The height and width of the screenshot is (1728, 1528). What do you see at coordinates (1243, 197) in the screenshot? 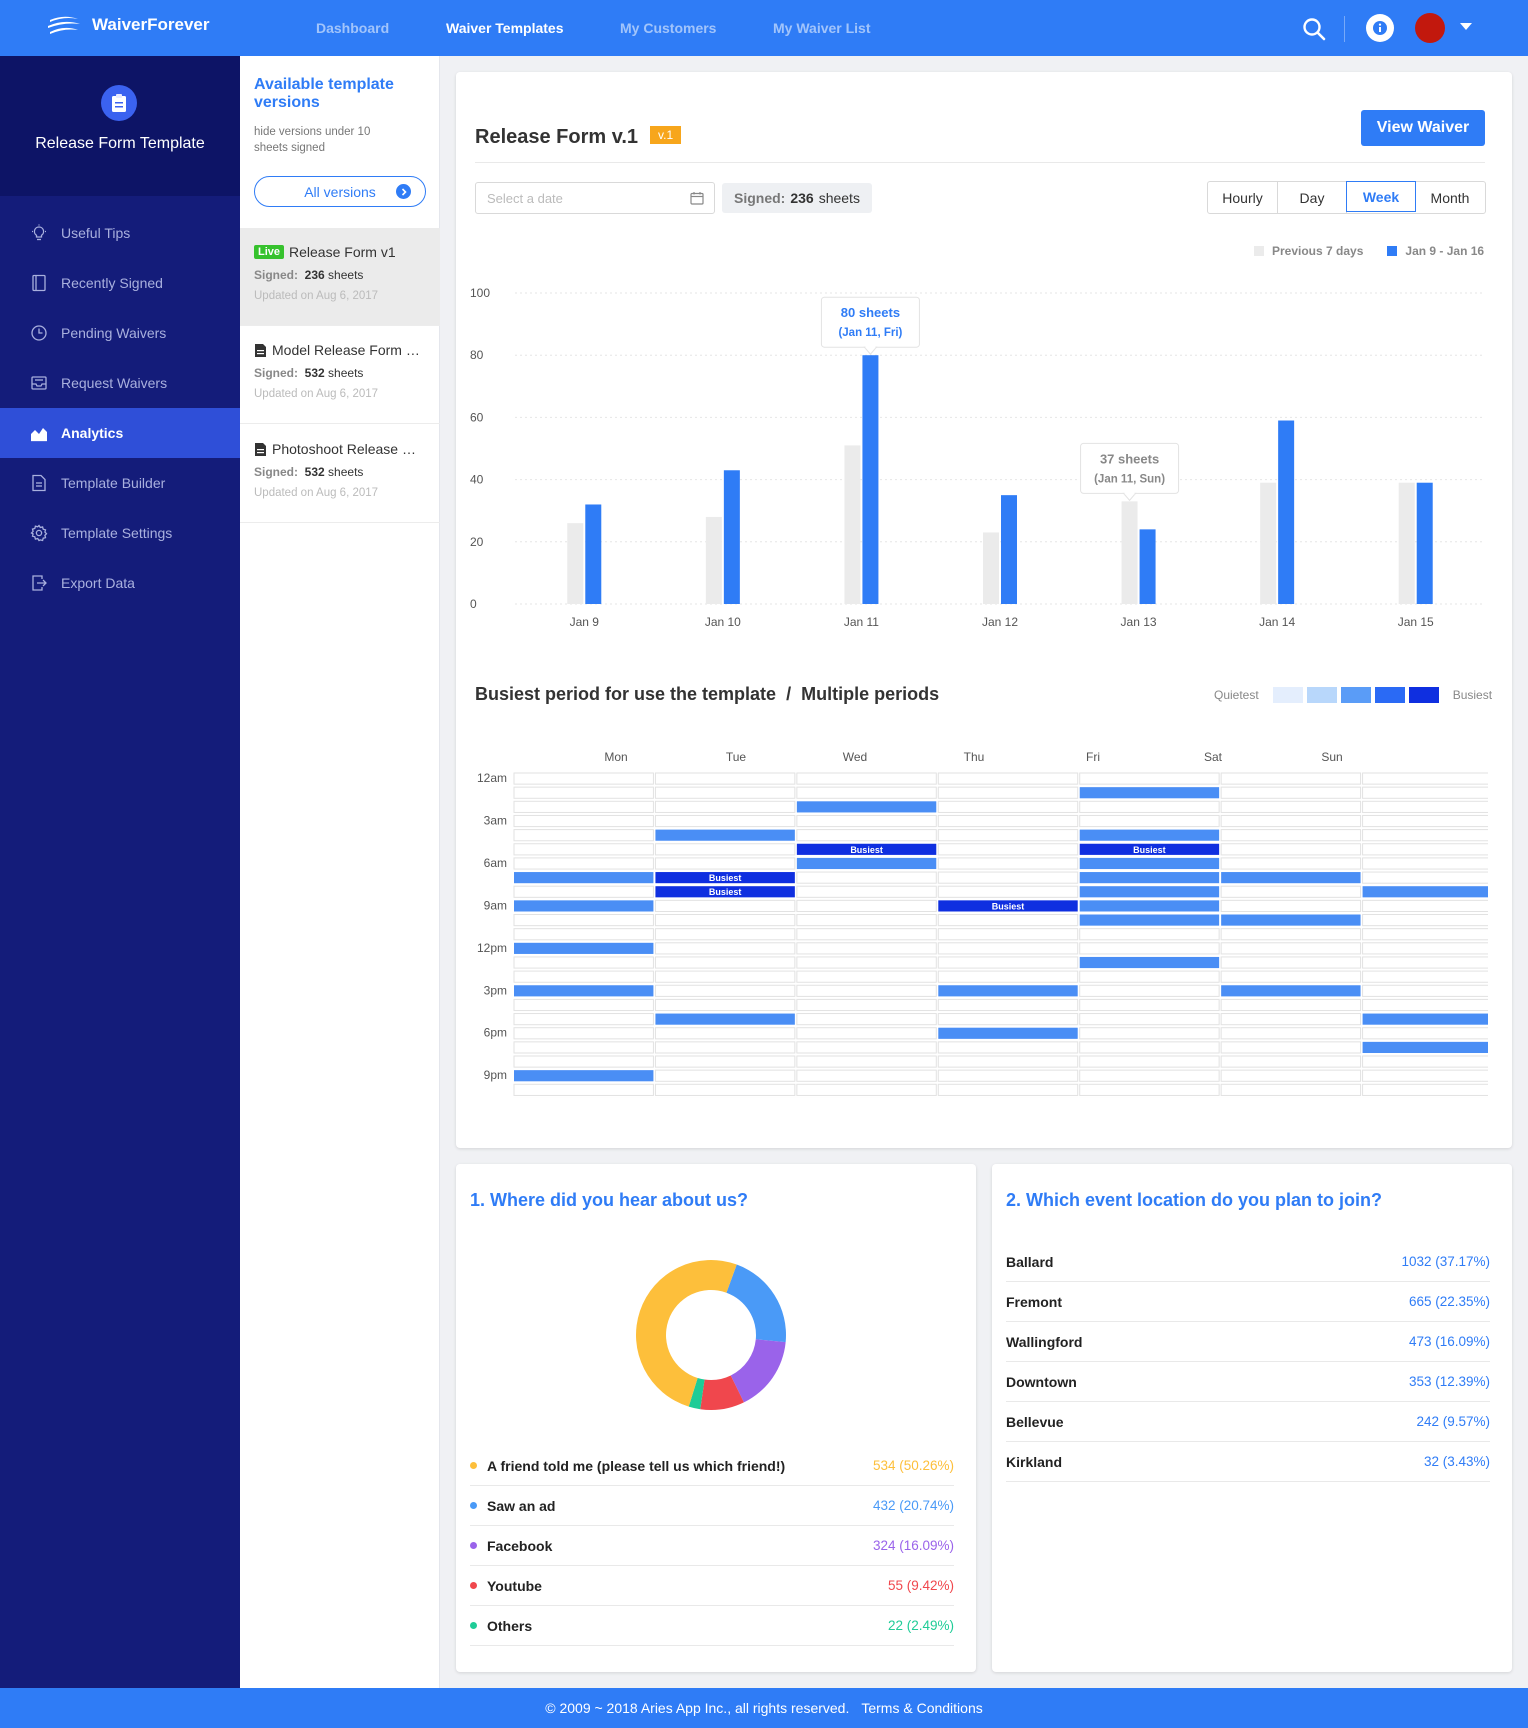
I see `tab-hourly: Hourly` at bounding box center [1243, 197].